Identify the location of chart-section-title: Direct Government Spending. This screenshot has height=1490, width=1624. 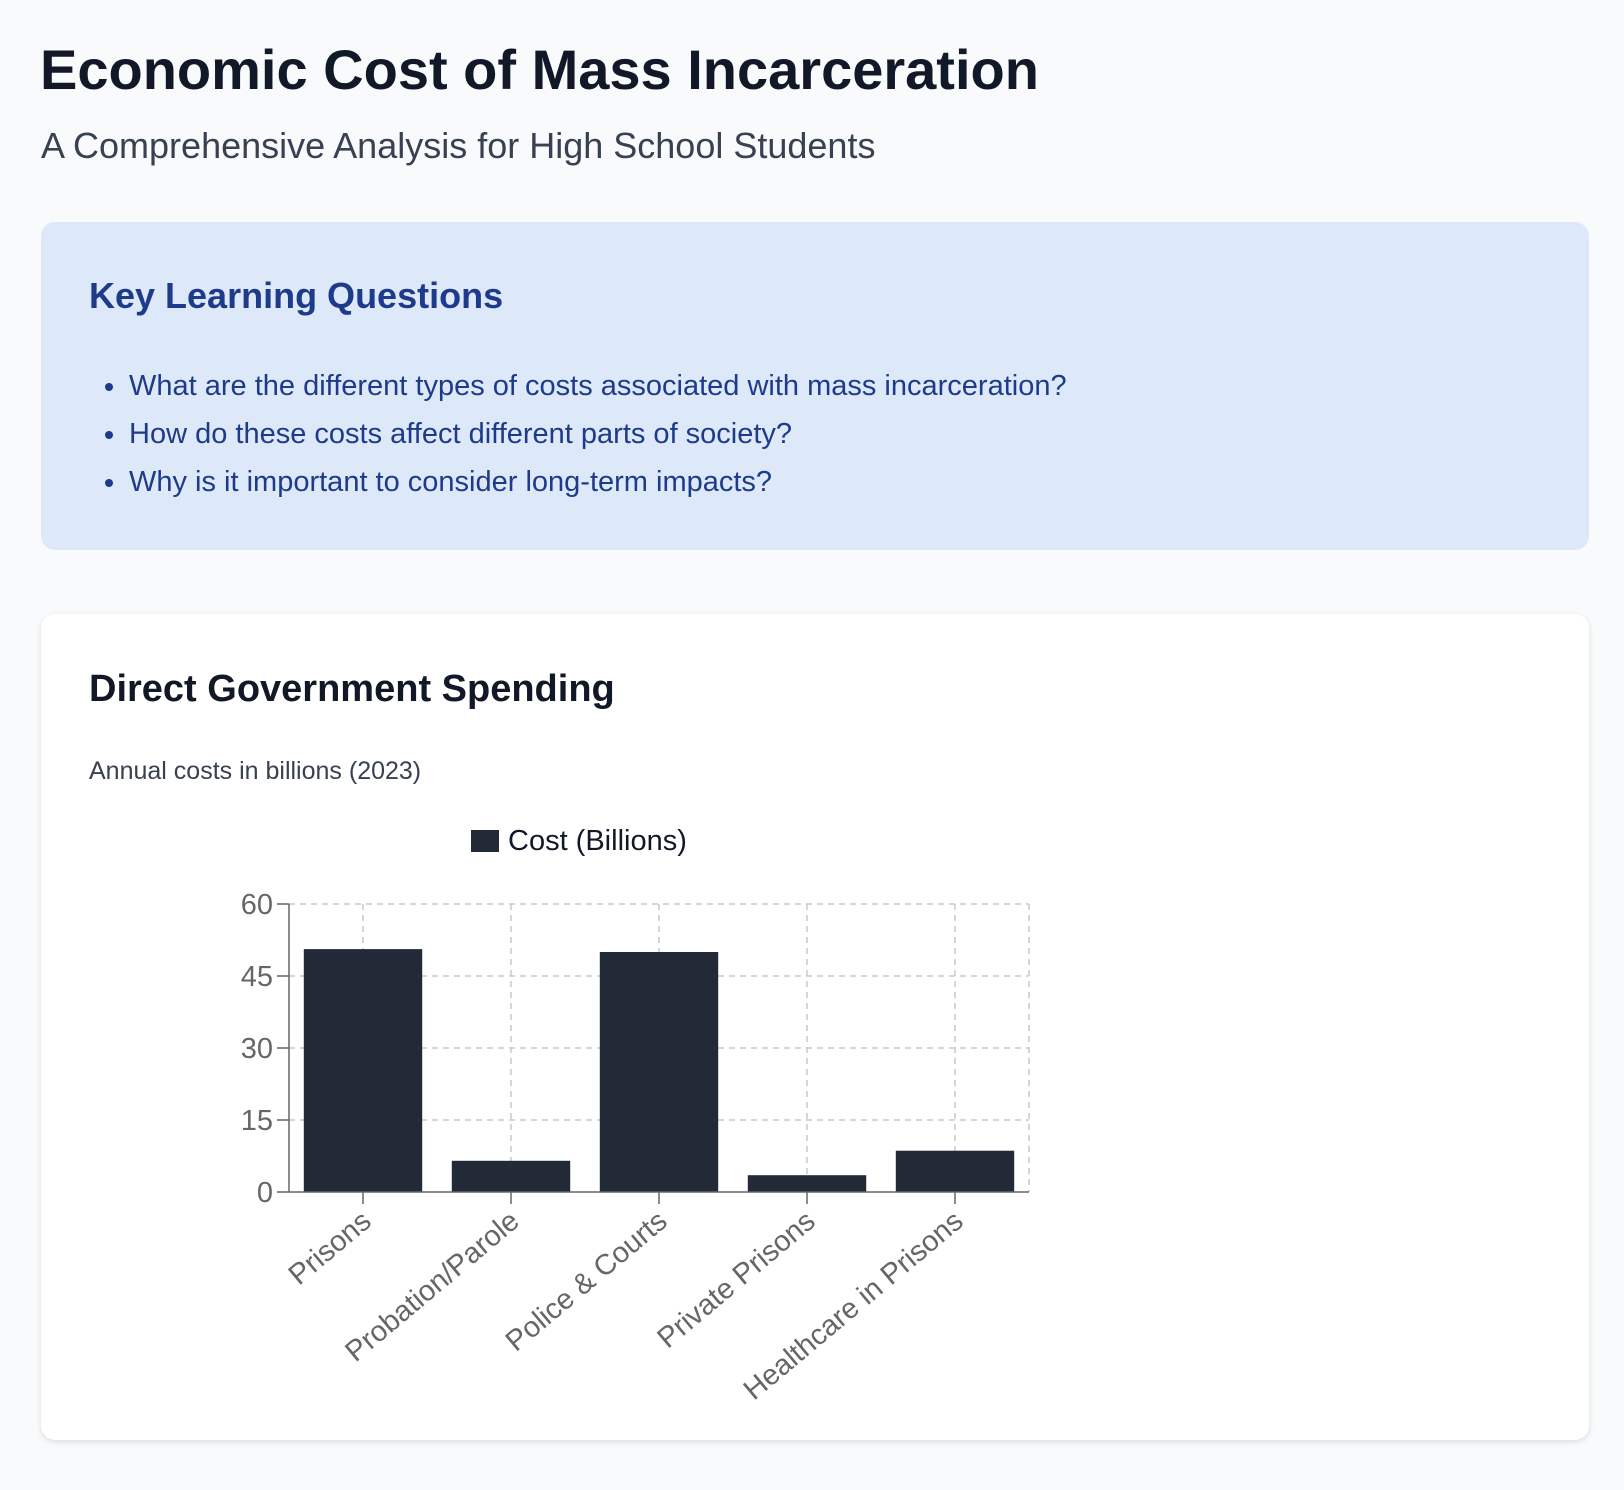
(352, 689).